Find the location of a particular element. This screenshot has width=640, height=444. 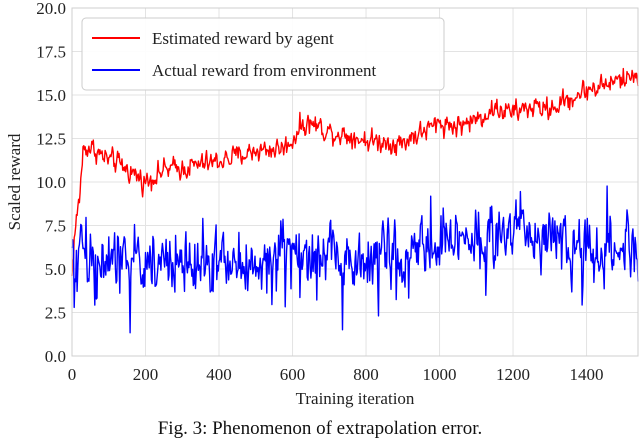

x-tick-label: 600 is located at coordinates (293, 374).